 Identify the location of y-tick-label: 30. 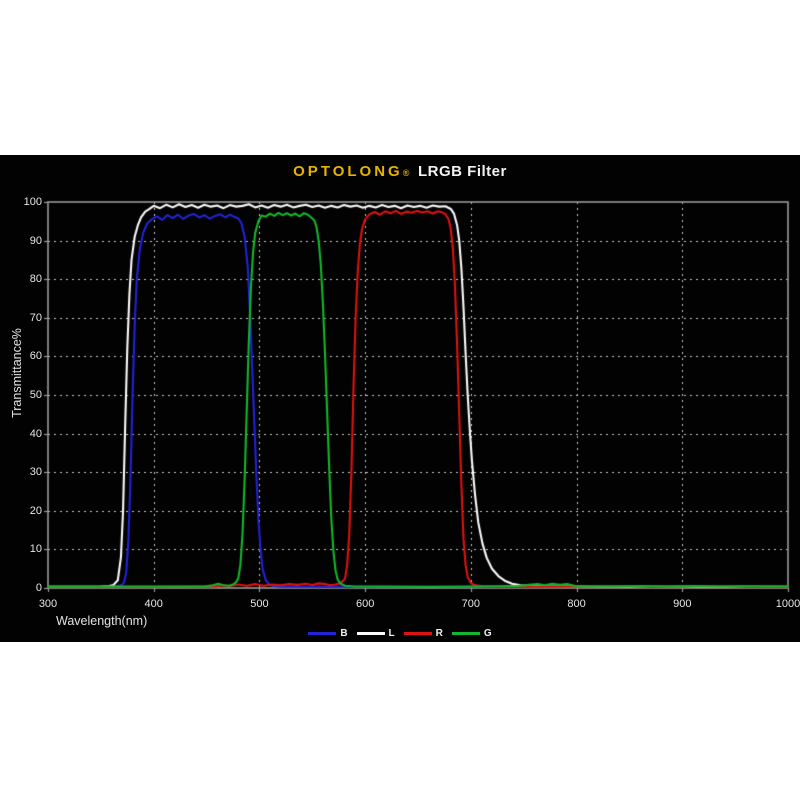
(35, 472).